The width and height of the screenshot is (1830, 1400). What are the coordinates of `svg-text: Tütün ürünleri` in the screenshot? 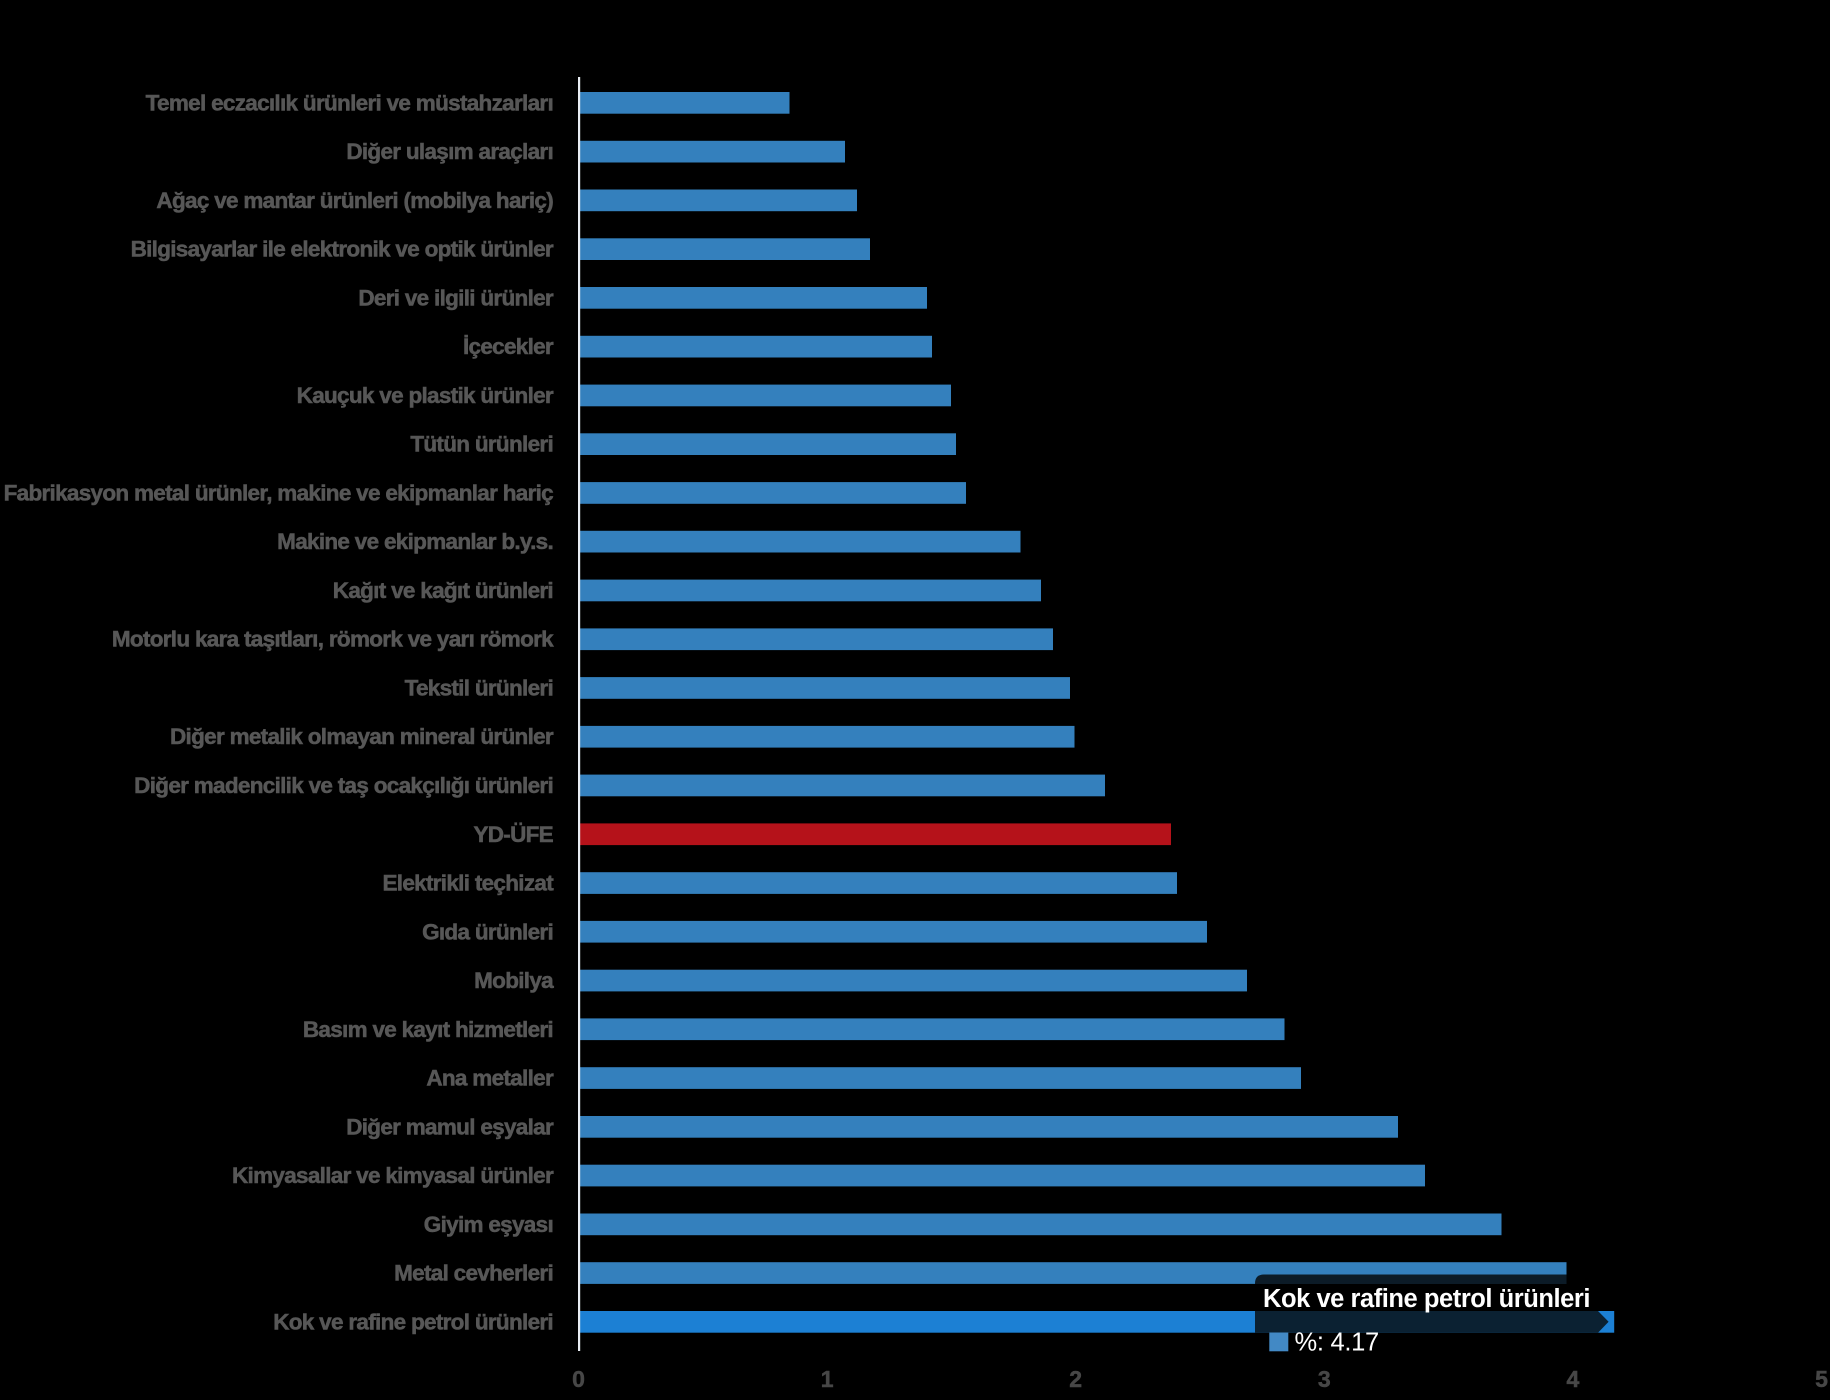 It's located at (481, 444).